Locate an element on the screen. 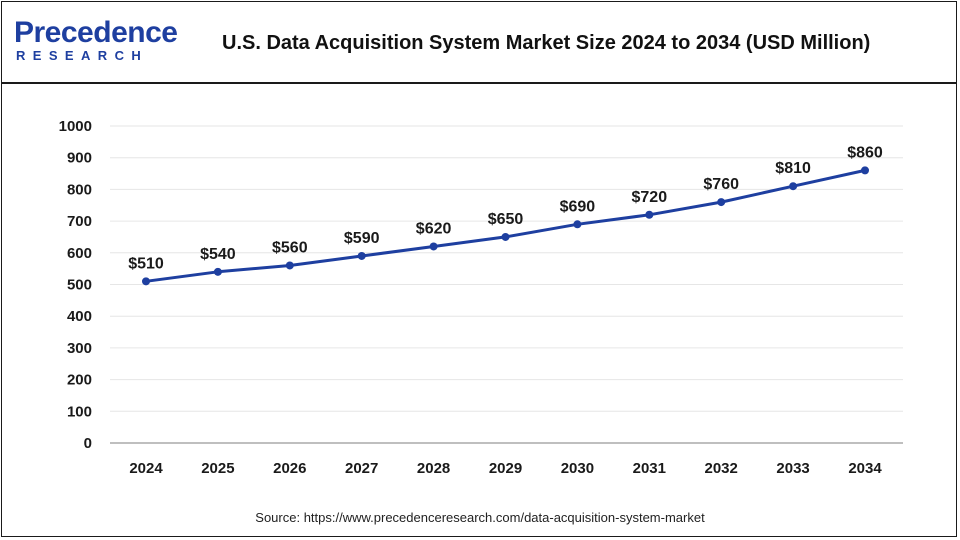 This screenshot has width=960, height=540. logo-subtitle: RESEARCH is located at coordinates (82, 55).